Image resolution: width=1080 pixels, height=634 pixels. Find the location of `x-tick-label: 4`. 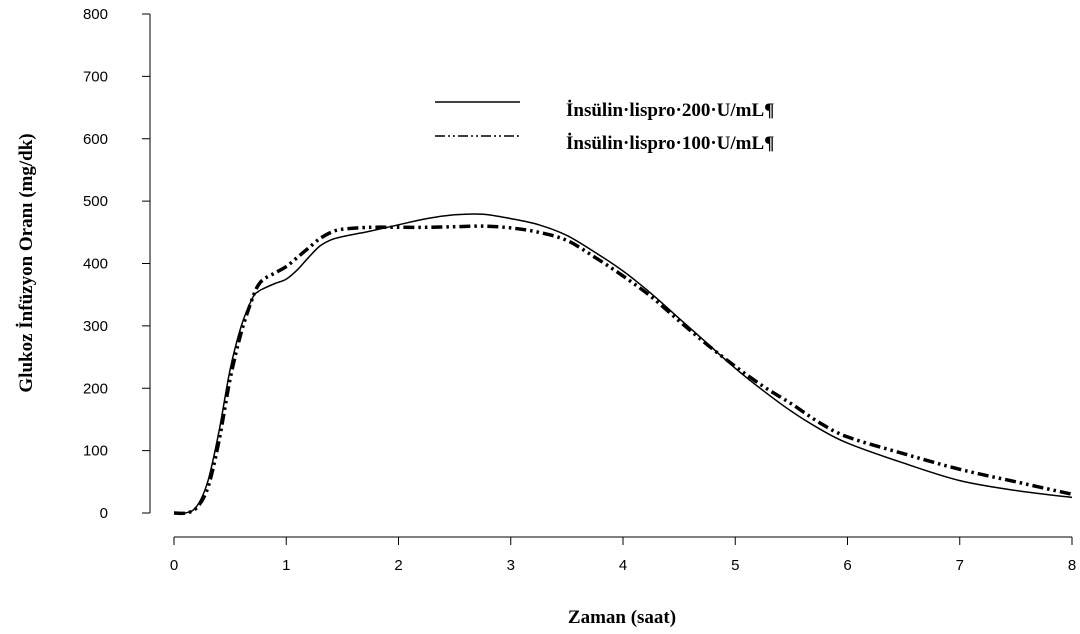

x-tick-label: 4 is located at coordinates (623, 565).